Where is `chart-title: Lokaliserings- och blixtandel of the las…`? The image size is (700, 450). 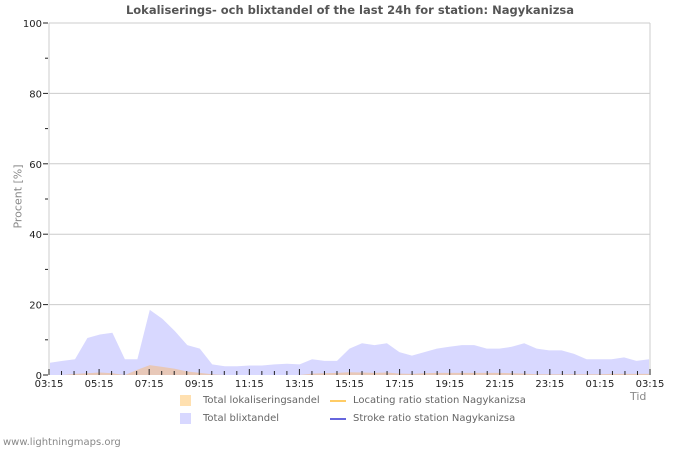
chart-title: Lokaliserings- och blixtandel of the las… is located at coordinates (350, 10).